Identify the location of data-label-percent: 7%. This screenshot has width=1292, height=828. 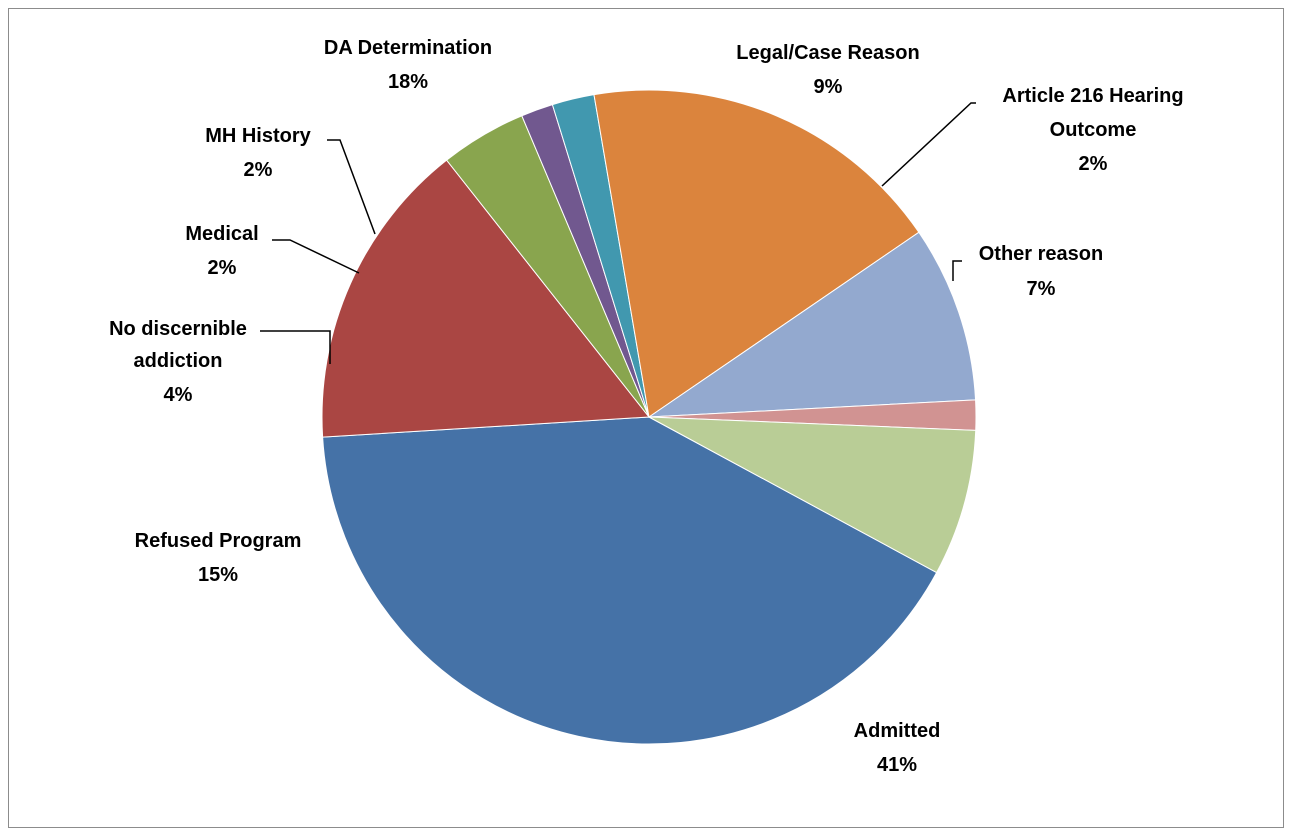
(1041, 289).